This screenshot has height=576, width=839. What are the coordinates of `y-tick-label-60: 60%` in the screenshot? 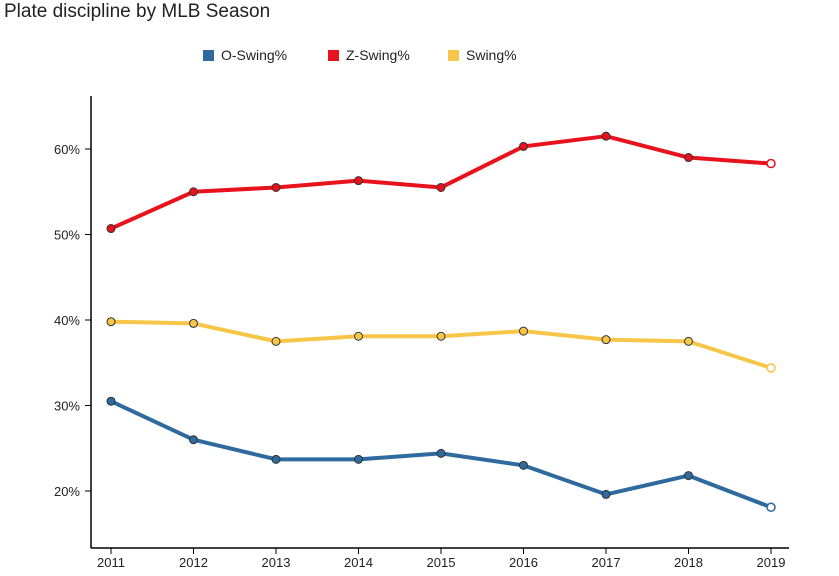 It's located at (67, 149).